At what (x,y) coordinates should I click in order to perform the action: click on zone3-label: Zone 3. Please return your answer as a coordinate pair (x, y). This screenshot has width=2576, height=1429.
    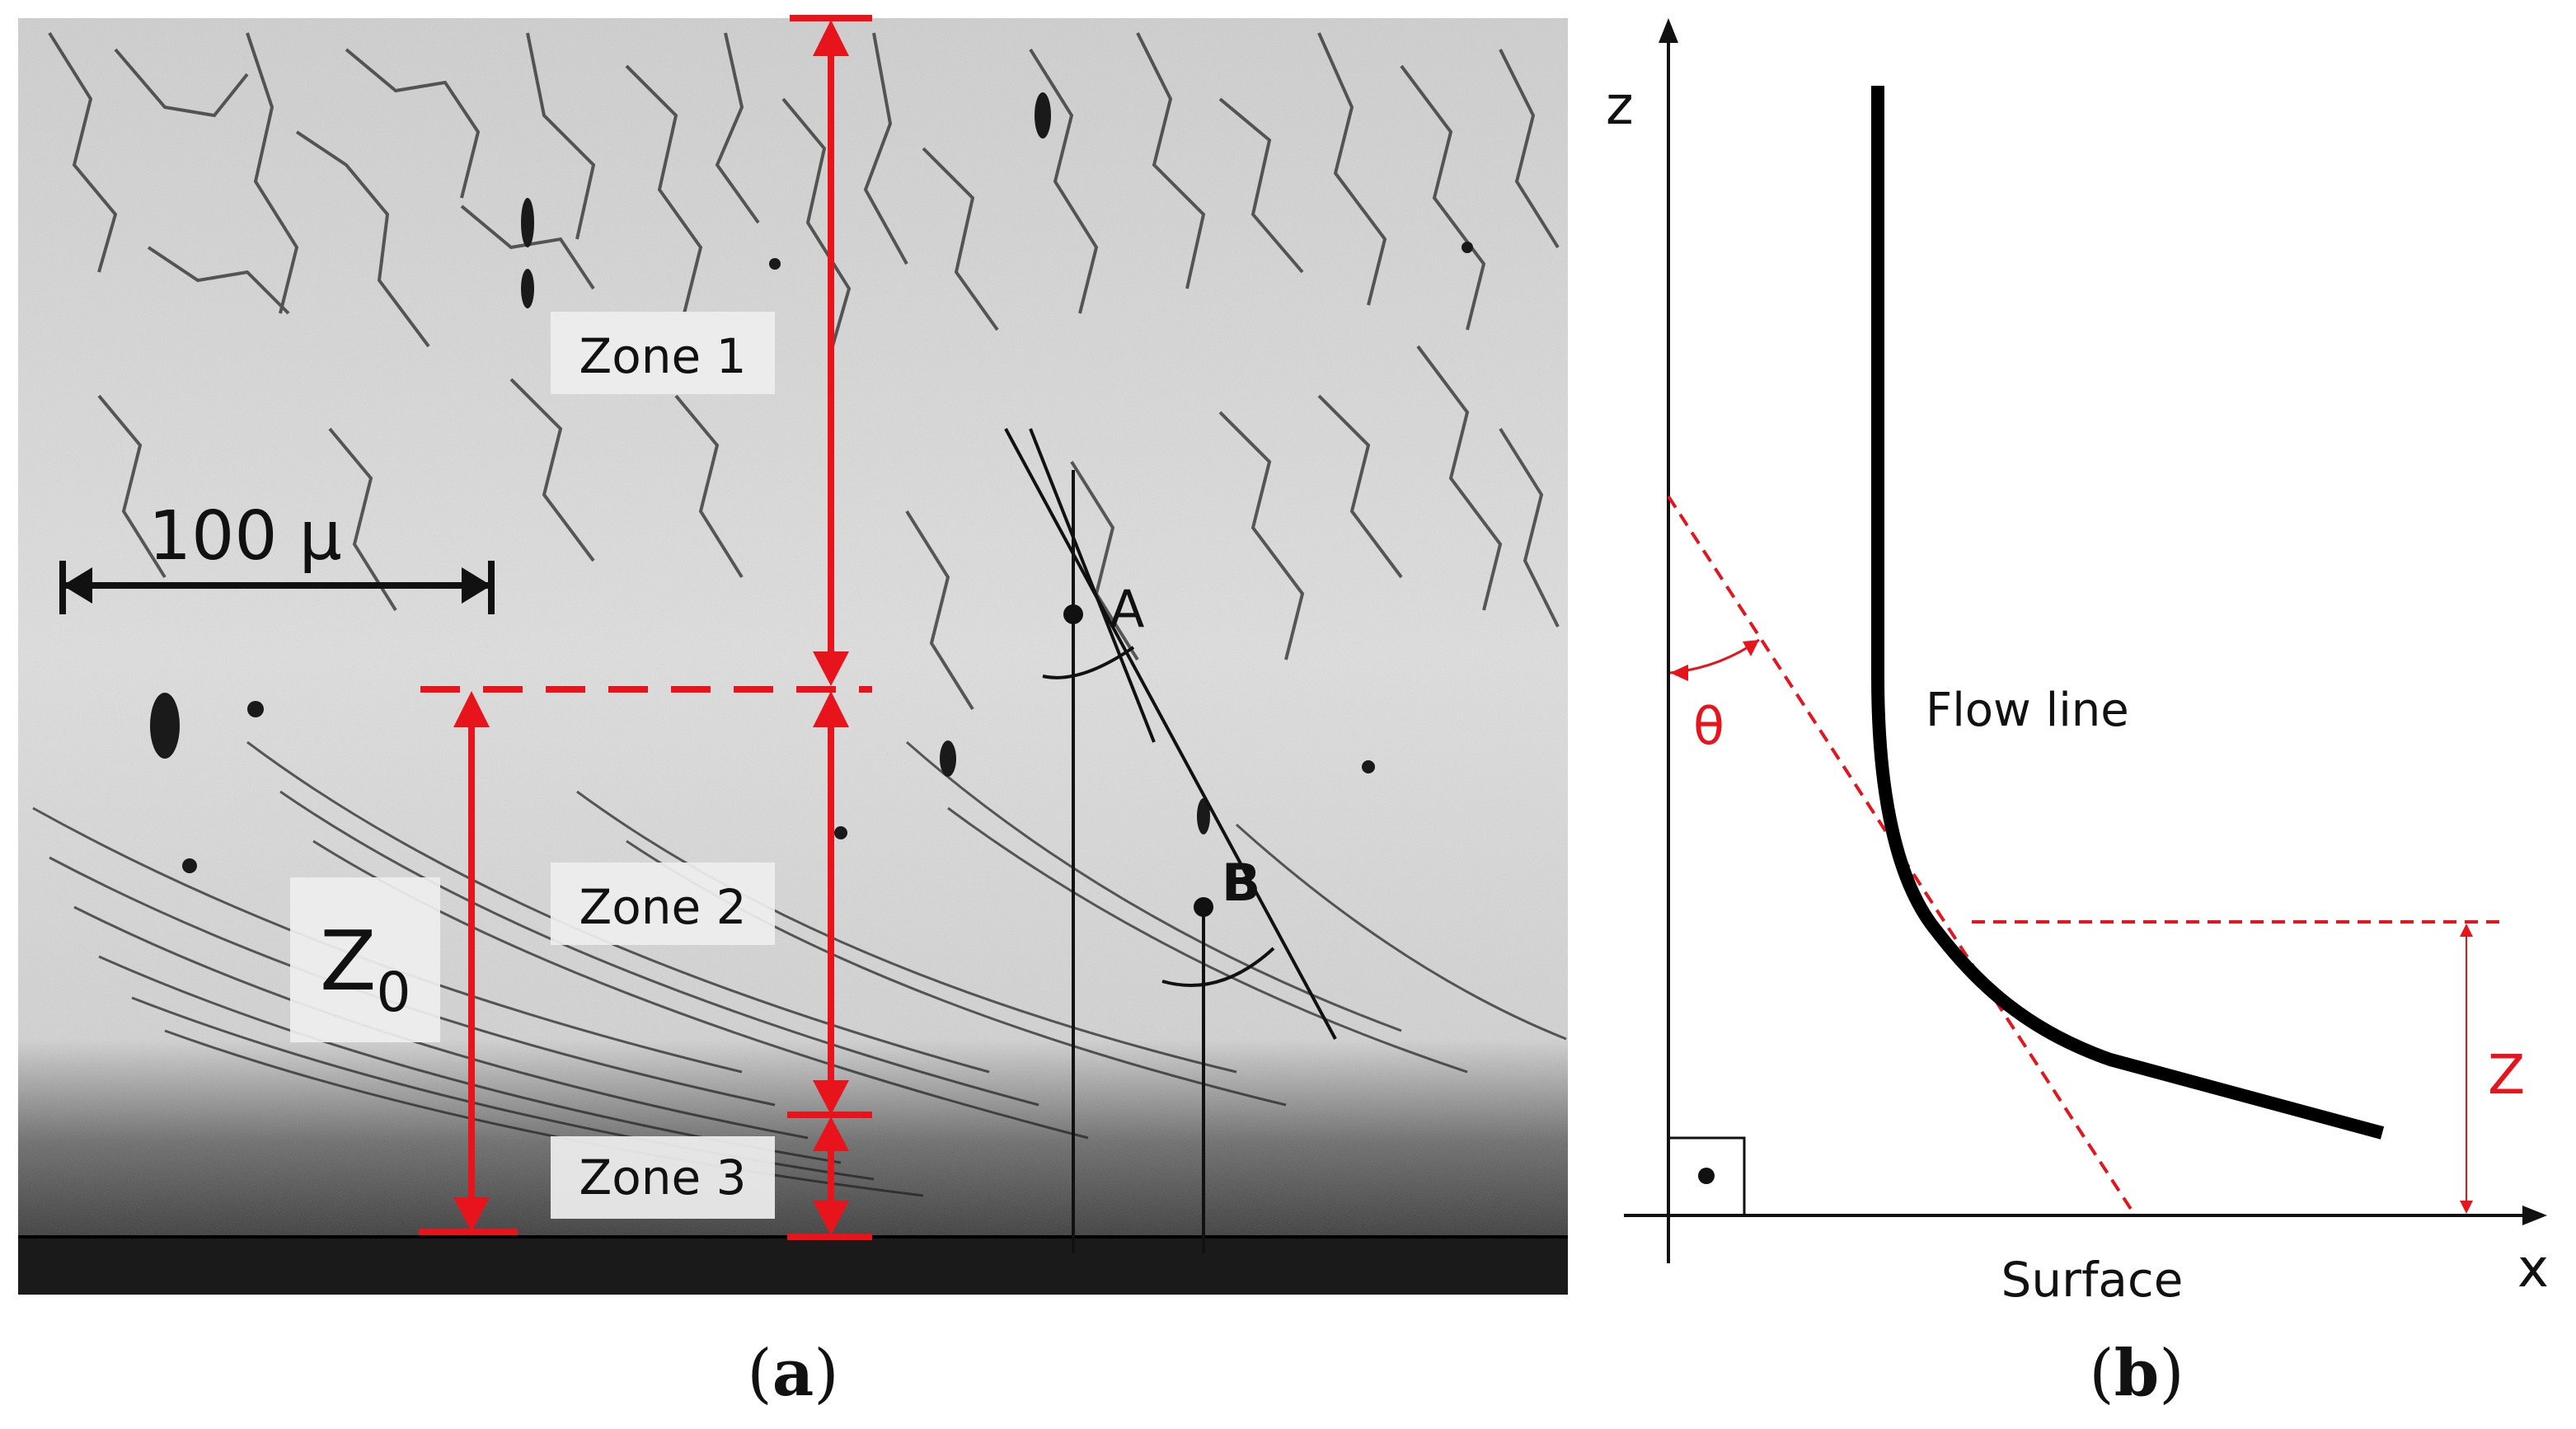
    Looking at the image, I should click on (663, 1177).